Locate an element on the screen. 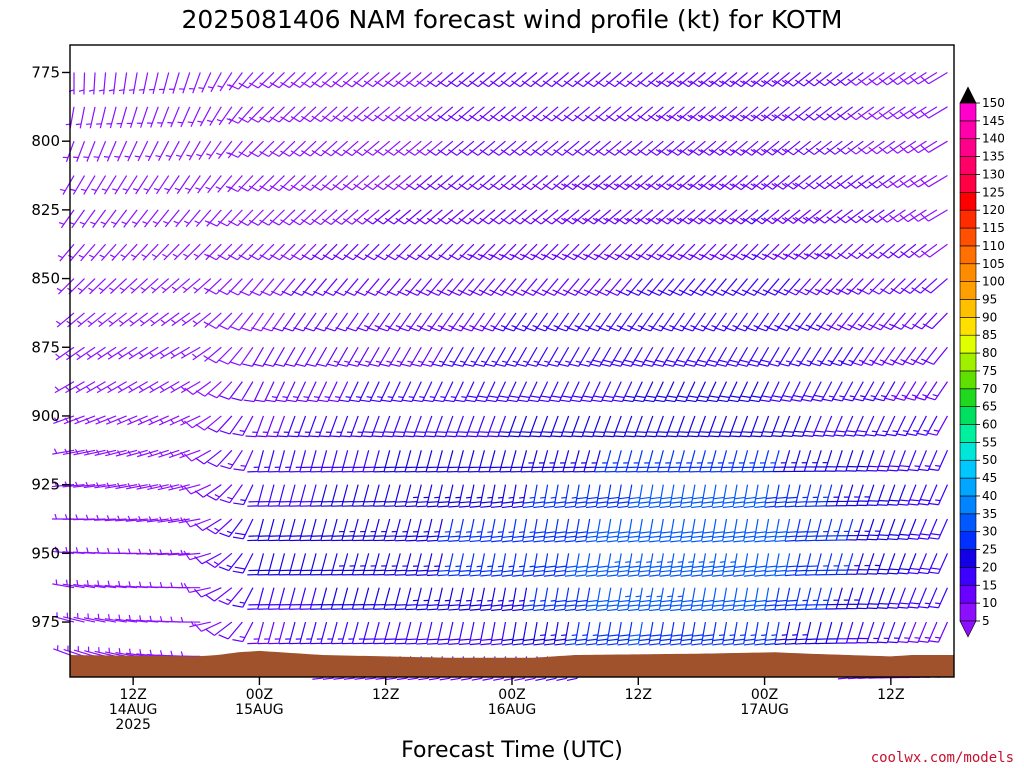 This screenshot has height=768, width=1024. colorbar-bottom-arrow is located at coordinates (968, 629).